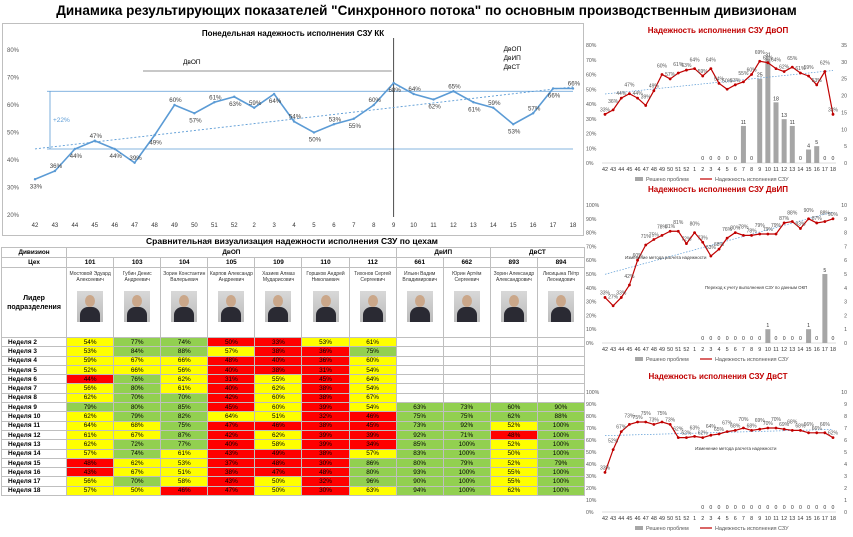 This screenshot has width=853, height=537. Describe the element at coordinates (372, 472) in the screenshot. I see `reliability-cell: 80%` at that location.